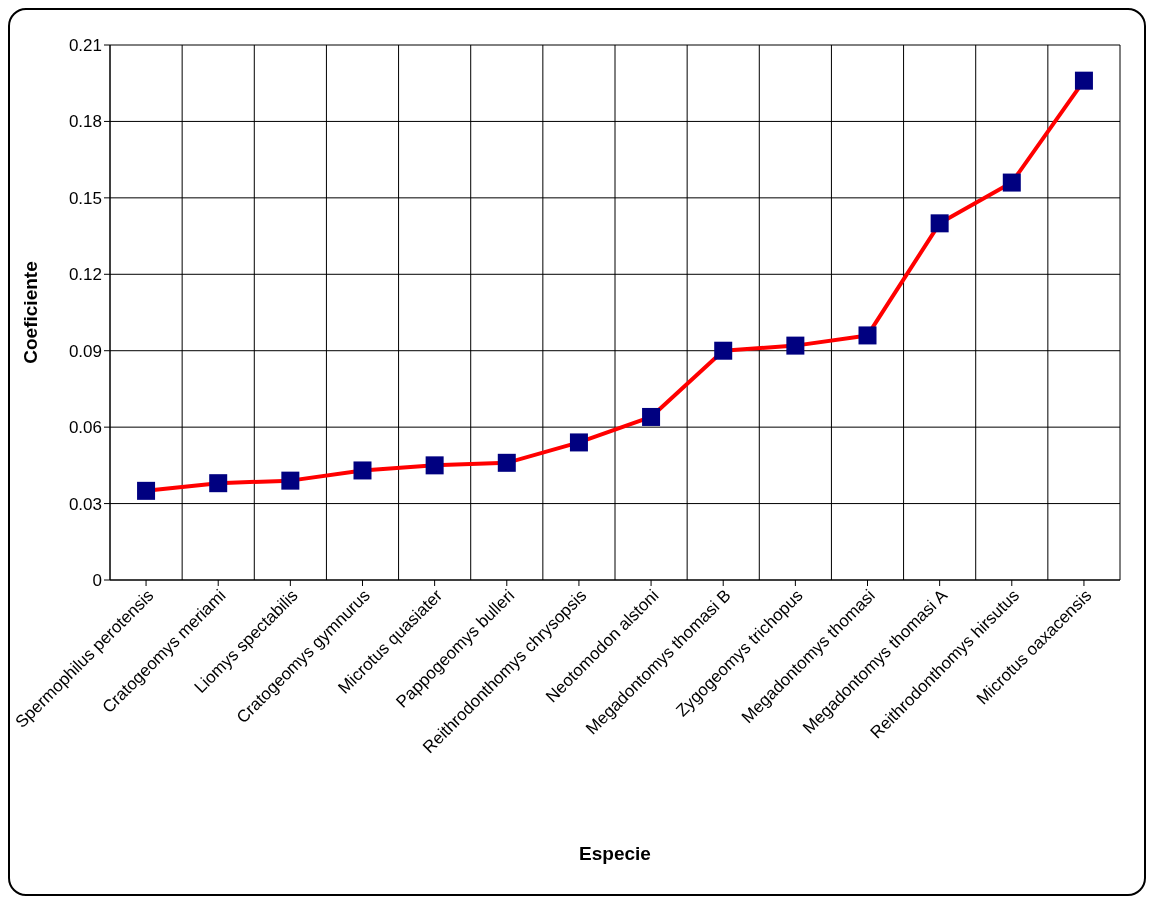 The image size is (1158, 906). Describe the element at coordinates (85, 351) in the screenshot. I see `y-tick-label: 0.09` at that location.